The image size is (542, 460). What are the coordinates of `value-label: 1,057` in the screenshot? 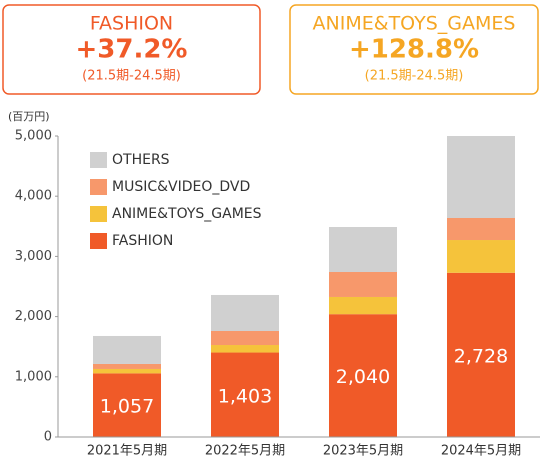 It's located at (127, 407).